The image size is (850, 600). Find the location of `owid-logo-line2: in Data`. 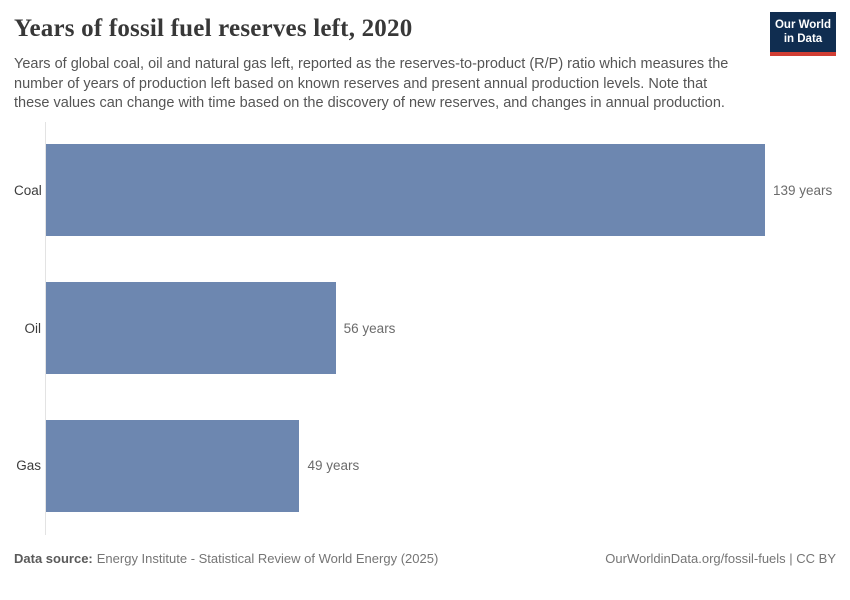

owid-logo-line2: in Data is located at coordinates (803, 39).